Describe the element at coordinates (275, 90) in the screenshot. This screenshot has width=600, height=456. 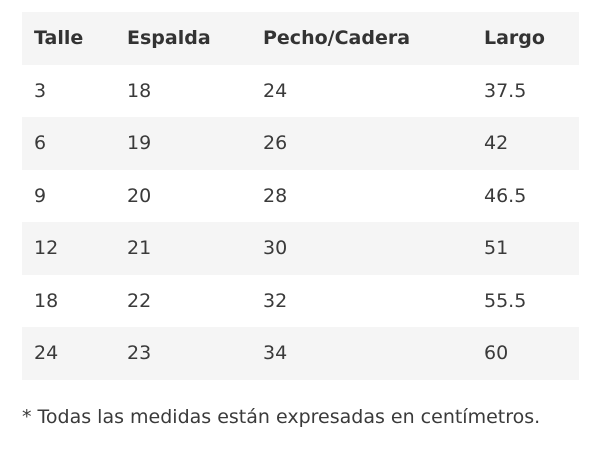
I see `cell-pecho-cadera: 24` at that location.